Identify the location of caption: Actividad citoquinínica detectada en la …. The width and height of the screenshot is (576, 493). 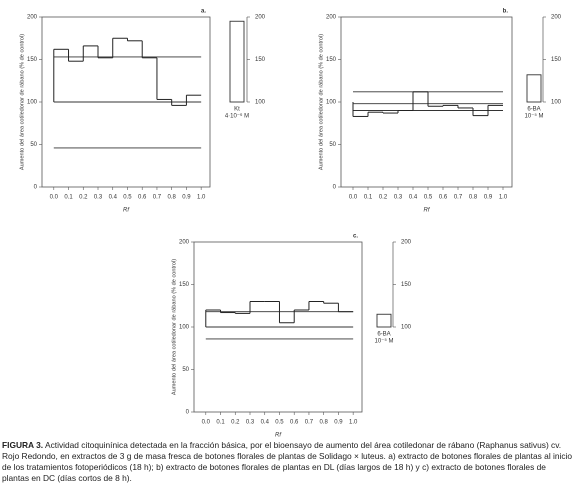
(287, 461).